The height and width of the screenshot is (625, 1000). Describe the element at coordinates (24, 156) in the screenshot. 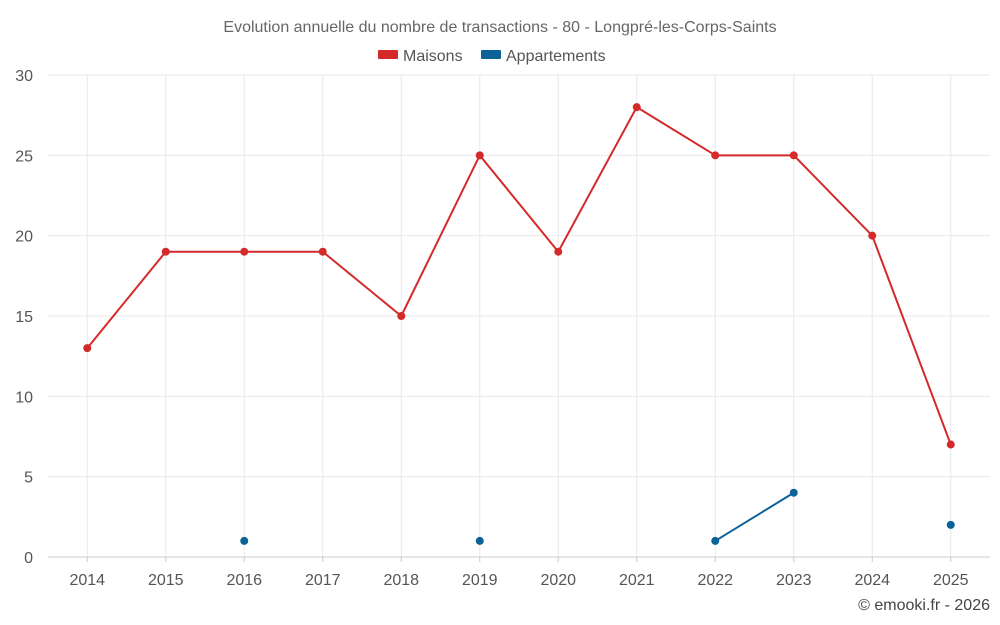

I see `y-tick-label: 25` at that location.